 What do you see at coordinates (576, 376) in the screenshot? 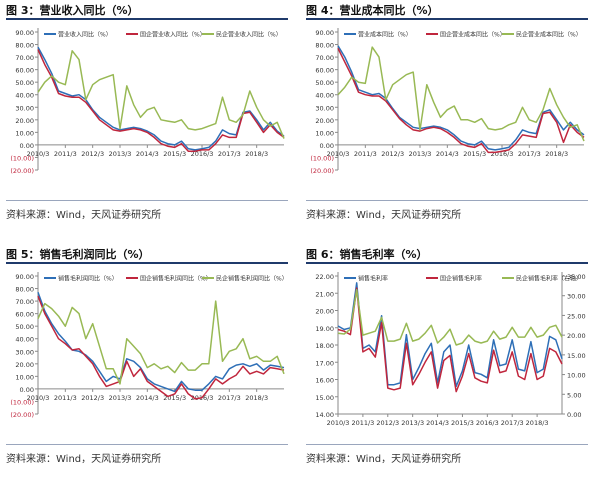
I see `y2-tick-label: 10.00` at bounding box center [576, 376].